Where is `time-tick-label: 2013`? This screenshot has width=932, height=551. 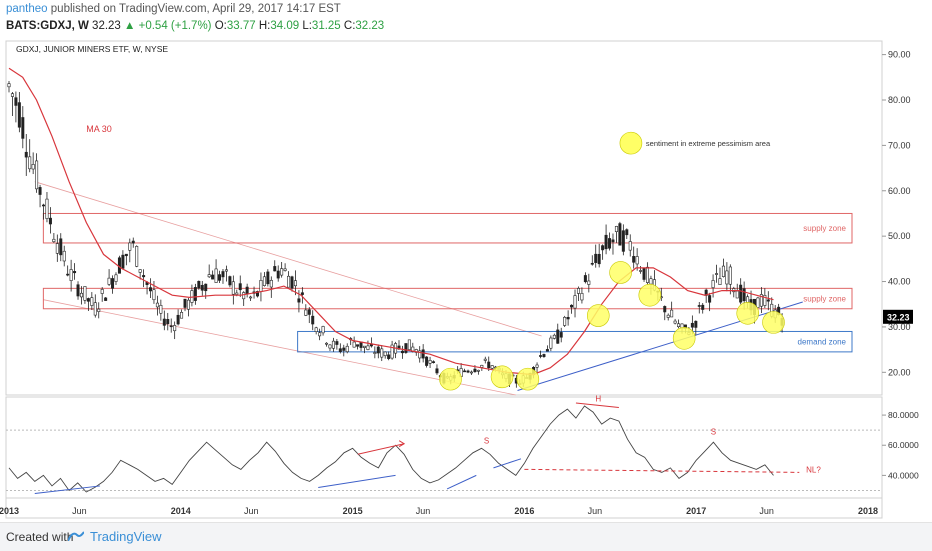 time-tick-label: 2013 is located at coordinates (9, 511).